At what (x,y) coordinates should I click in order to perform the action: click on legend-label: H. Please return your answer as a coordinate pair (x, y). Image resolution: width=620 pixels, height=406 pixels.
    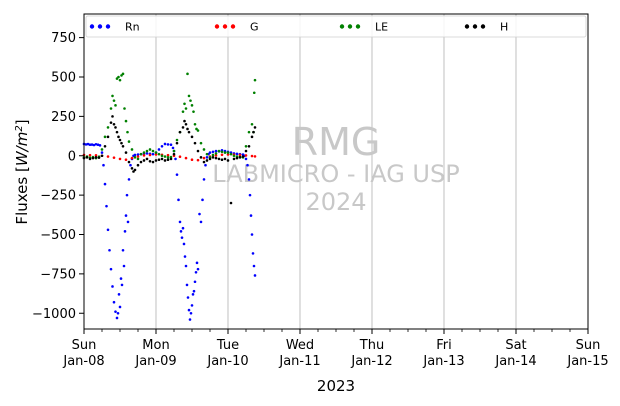
    Looking at the image, I should click on (504, 27).